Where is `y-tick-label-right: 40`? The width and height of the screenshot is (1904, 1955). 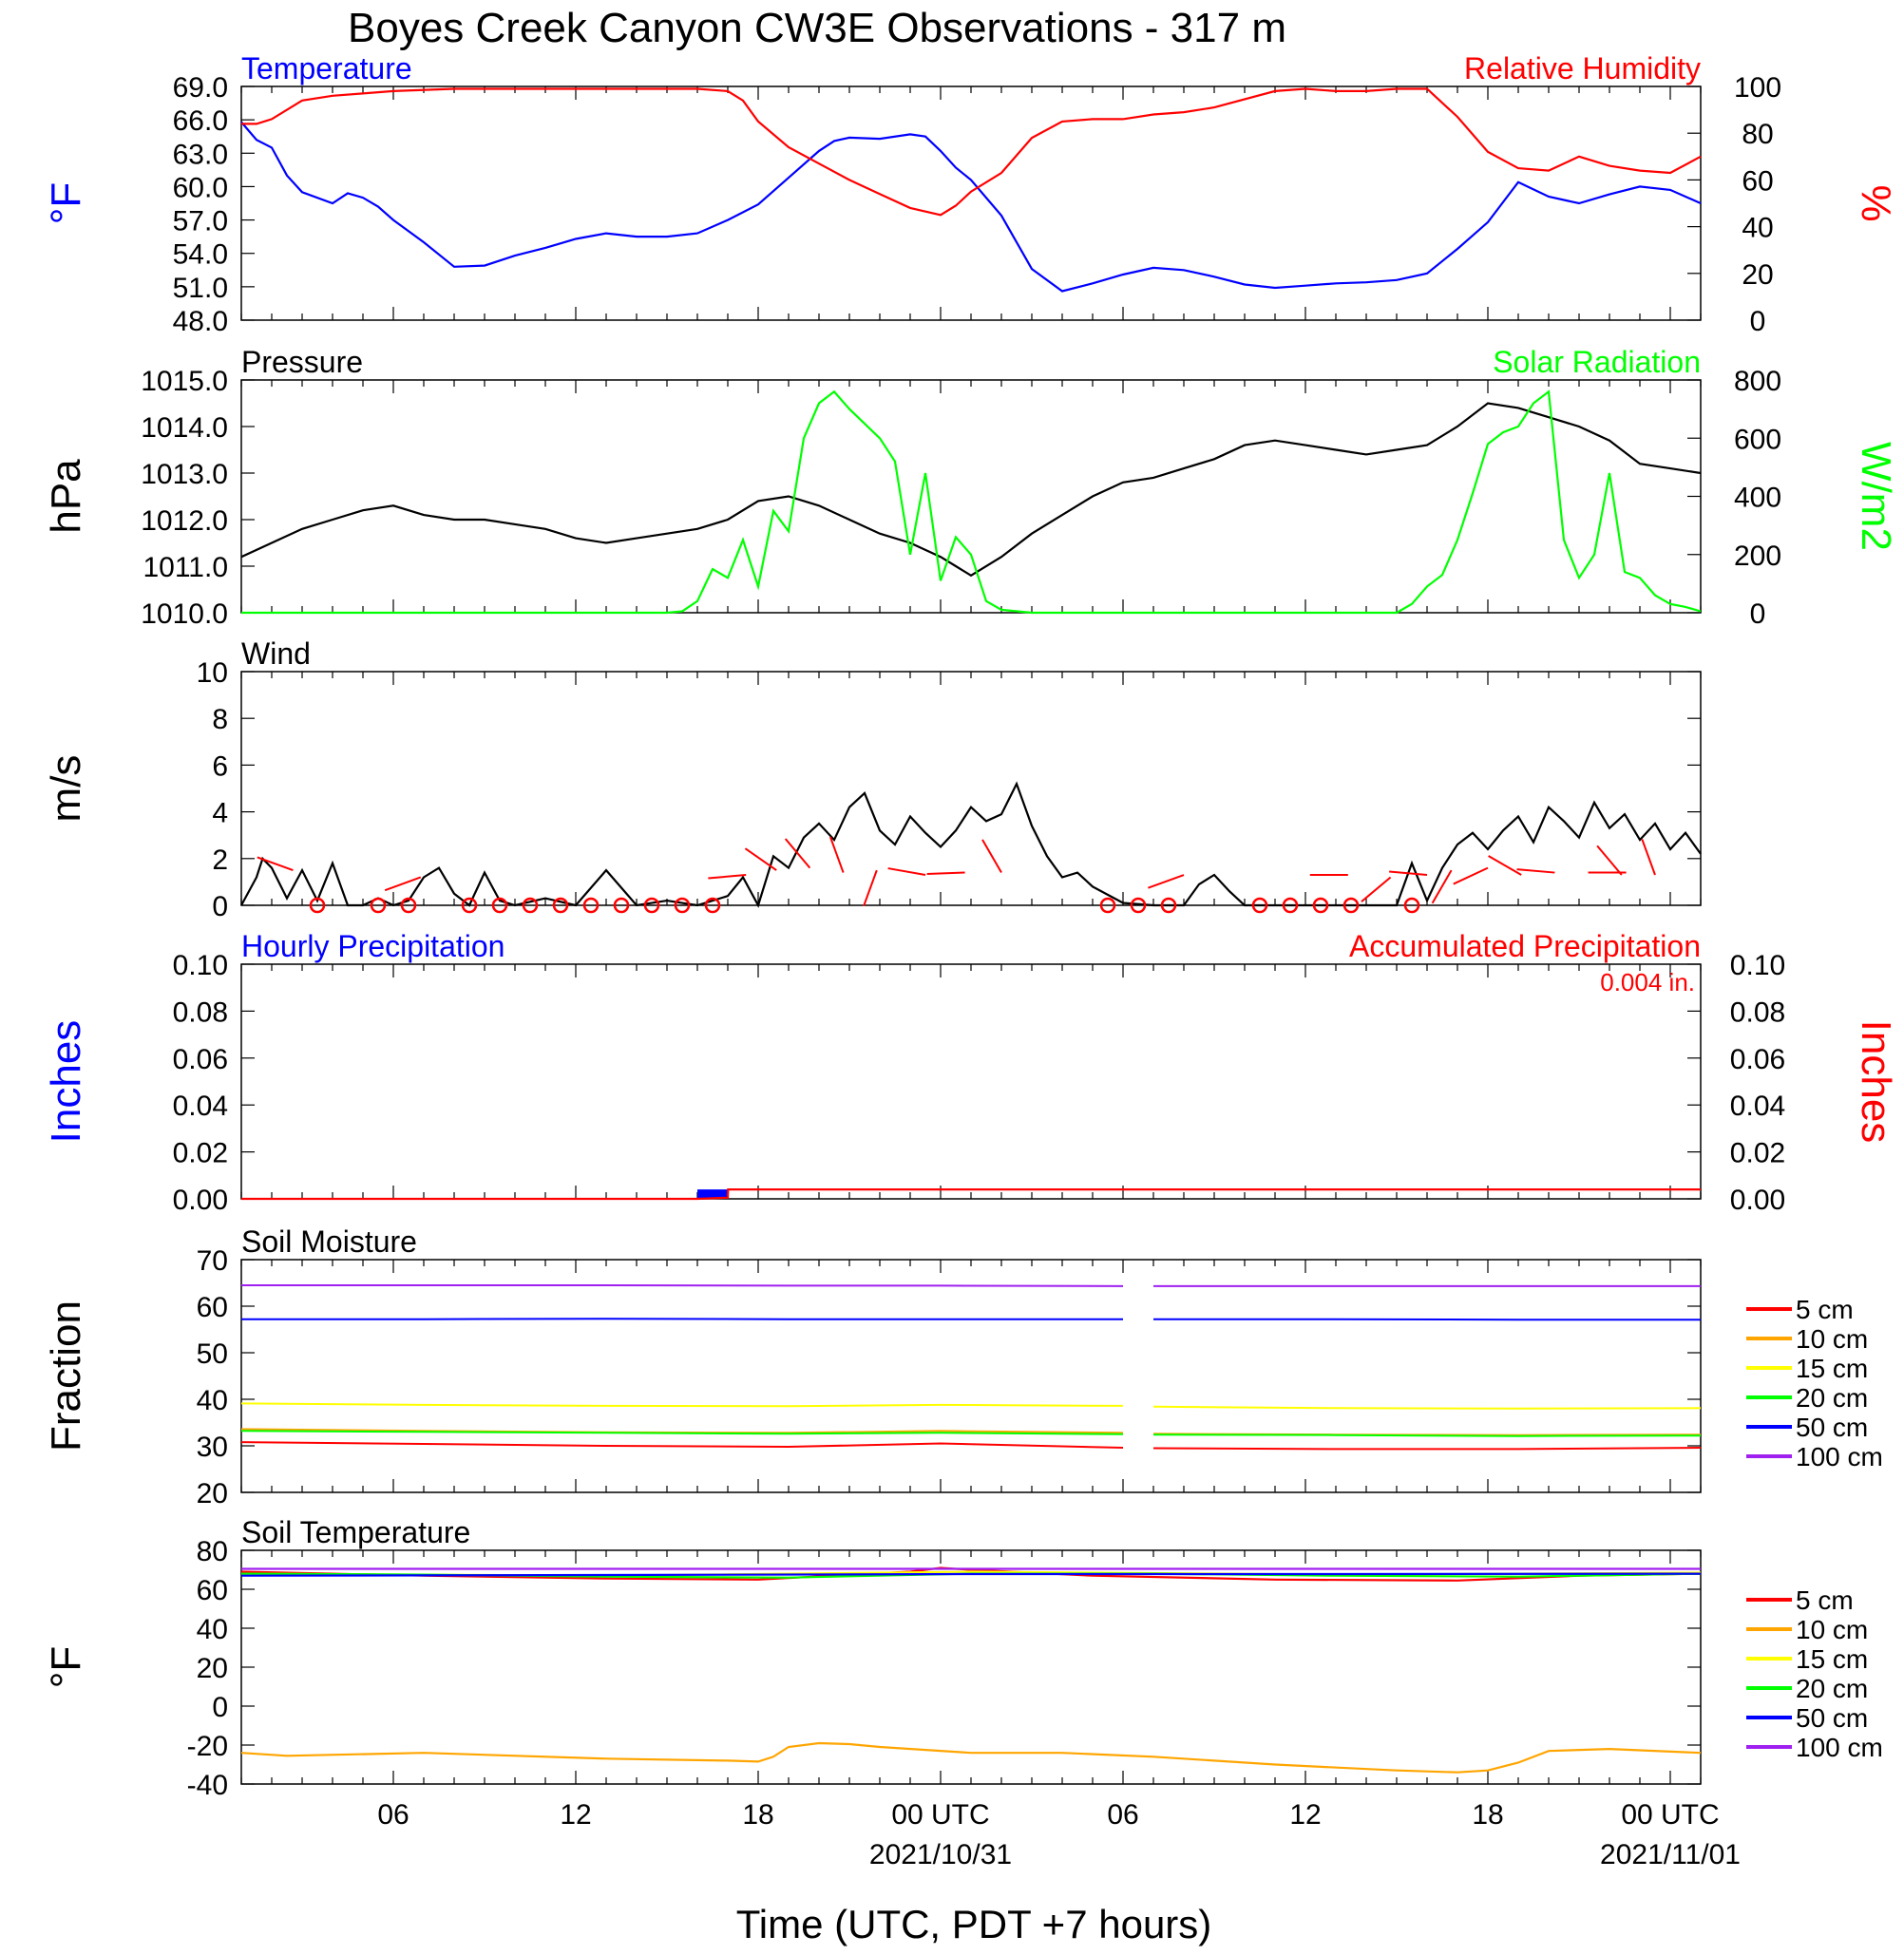 y-tick-label-right: 40 is located at coordinates (1757, 228).